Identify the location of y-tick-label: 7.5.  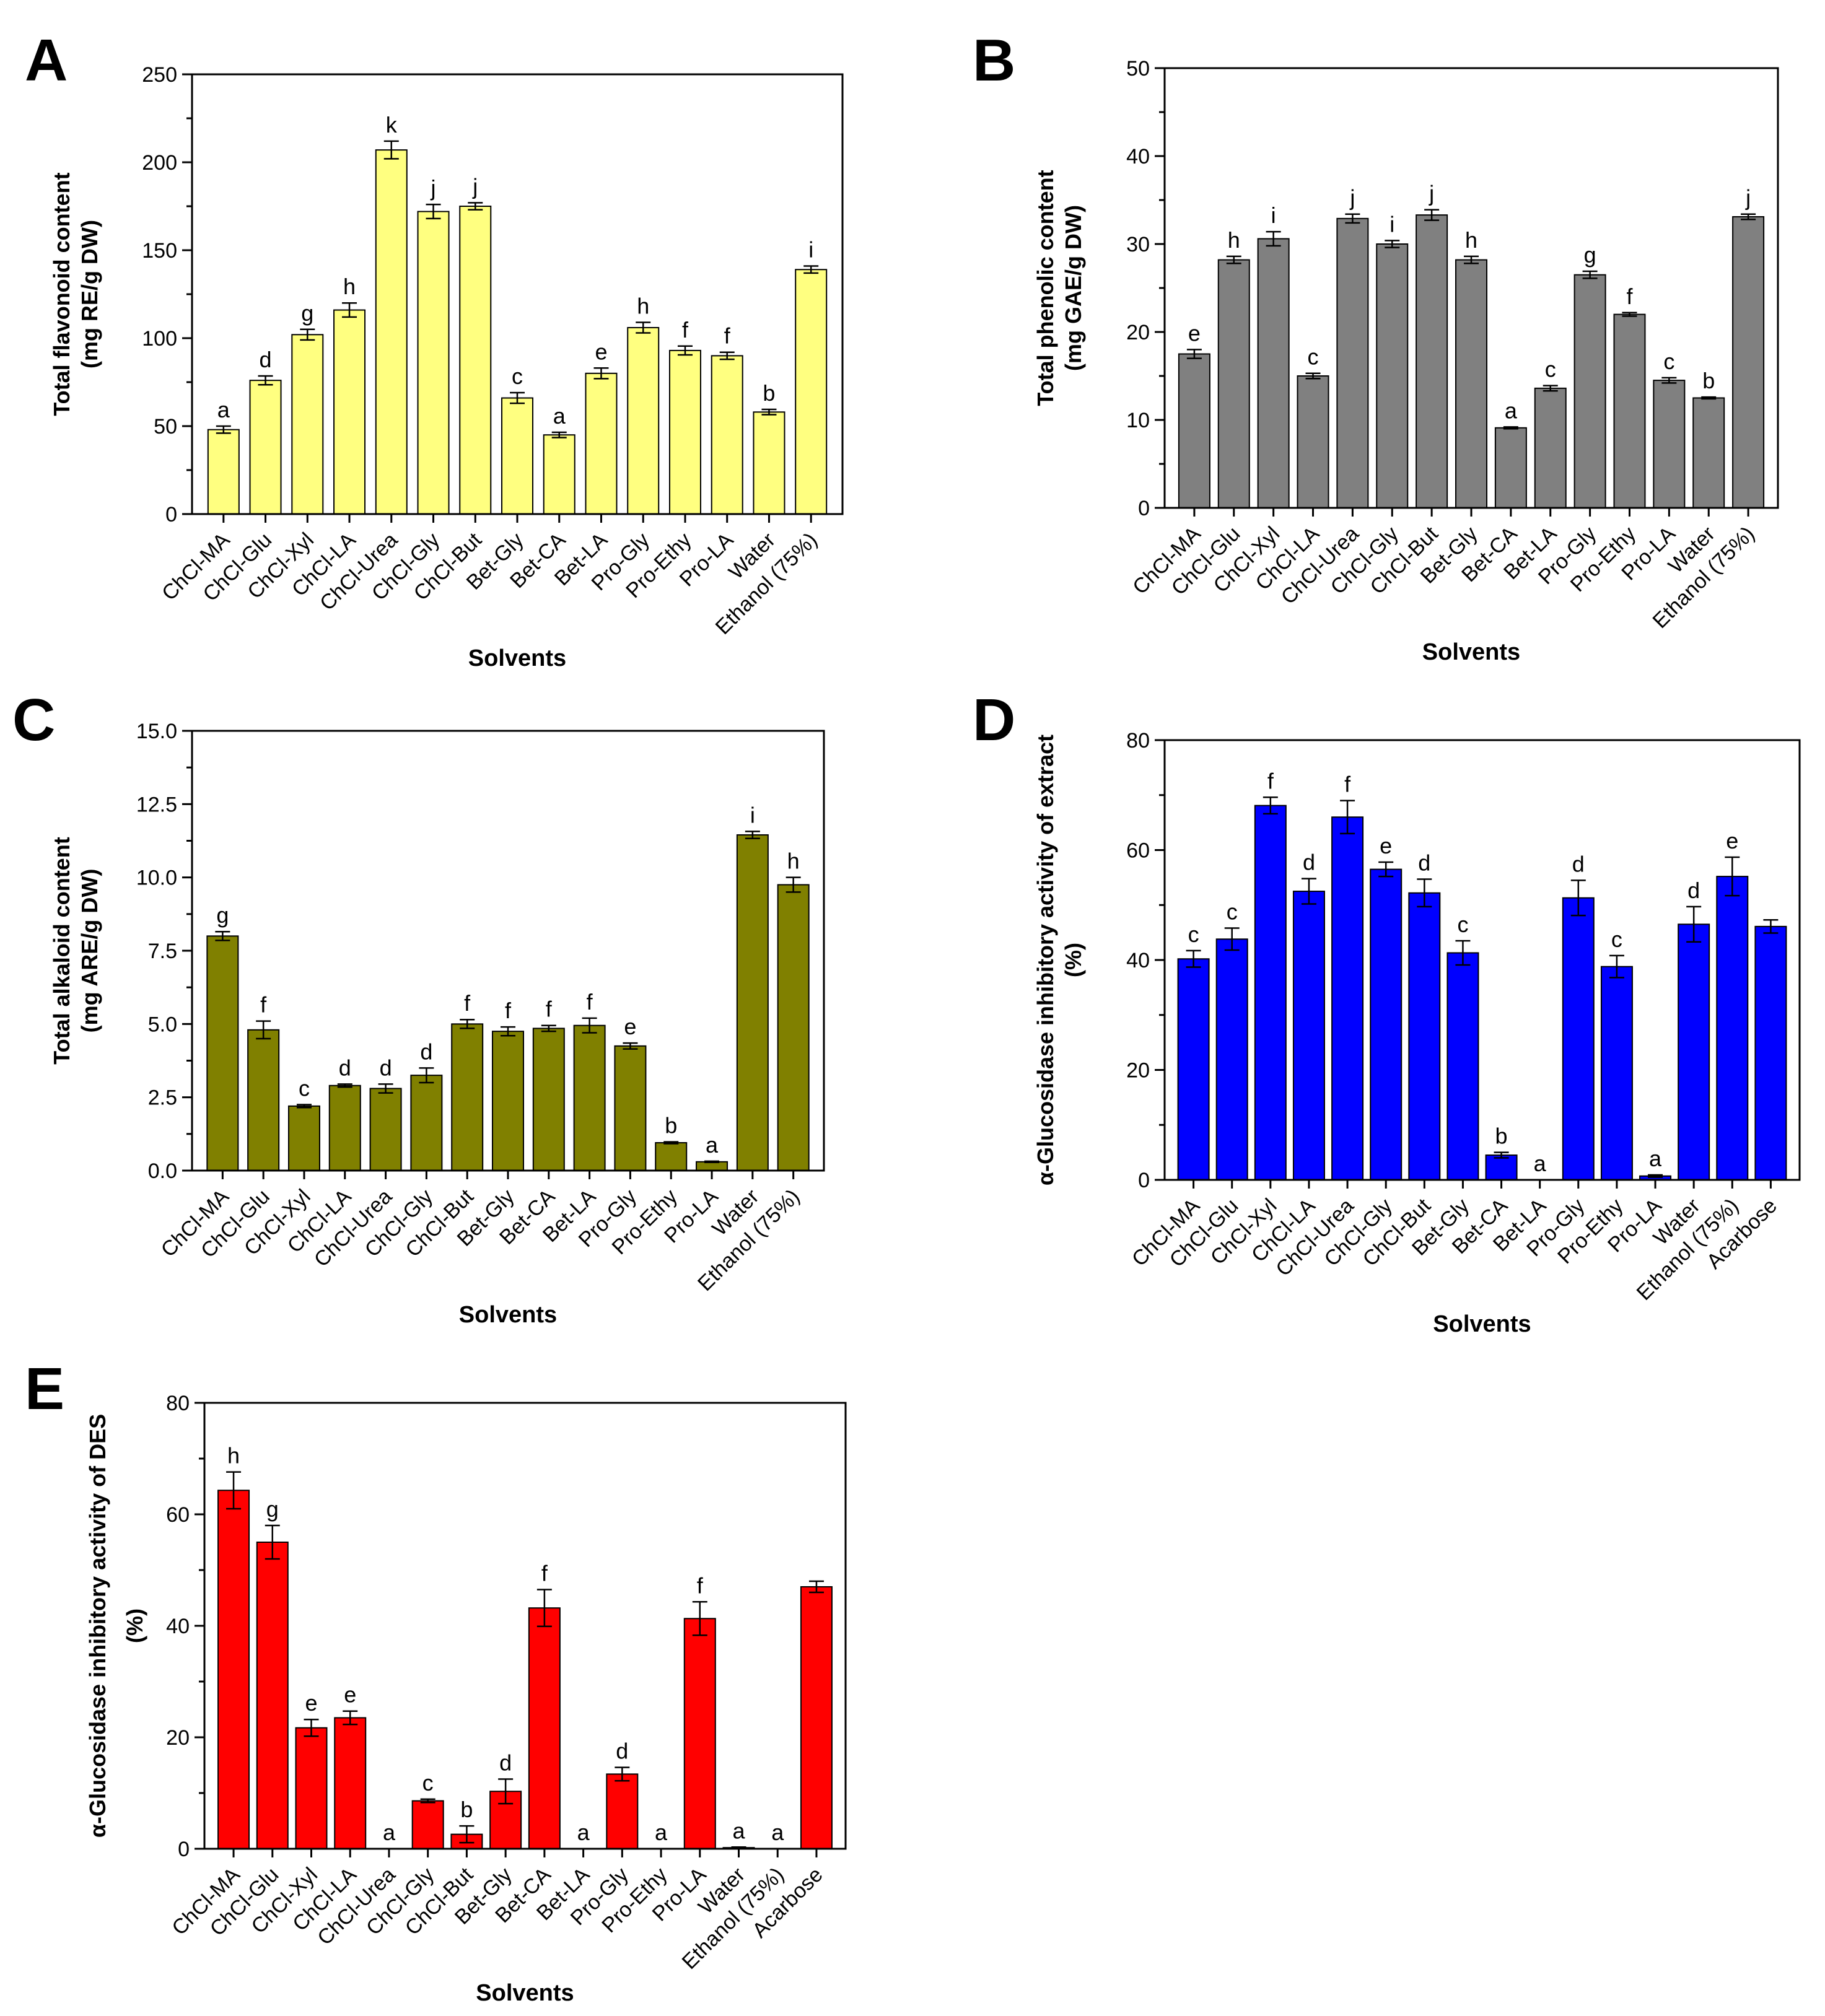
(162, 951).